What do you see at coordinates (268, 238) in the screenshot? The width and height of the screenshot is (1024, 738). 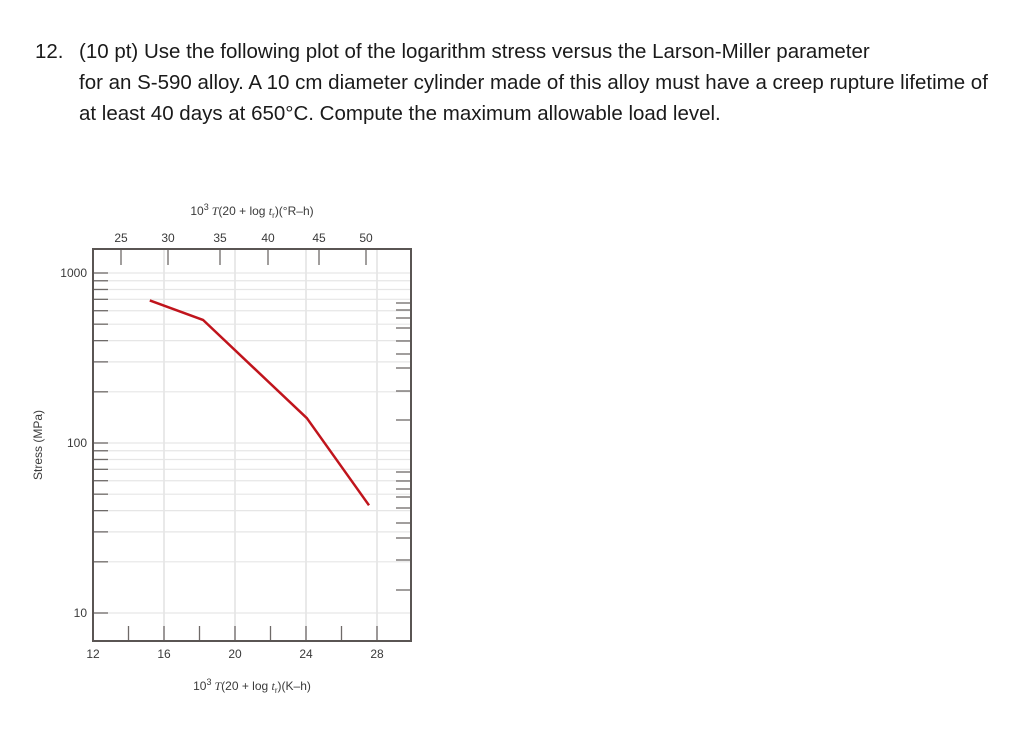 I see `x-top-tick-label: 40` at bounding box center [268, 238].